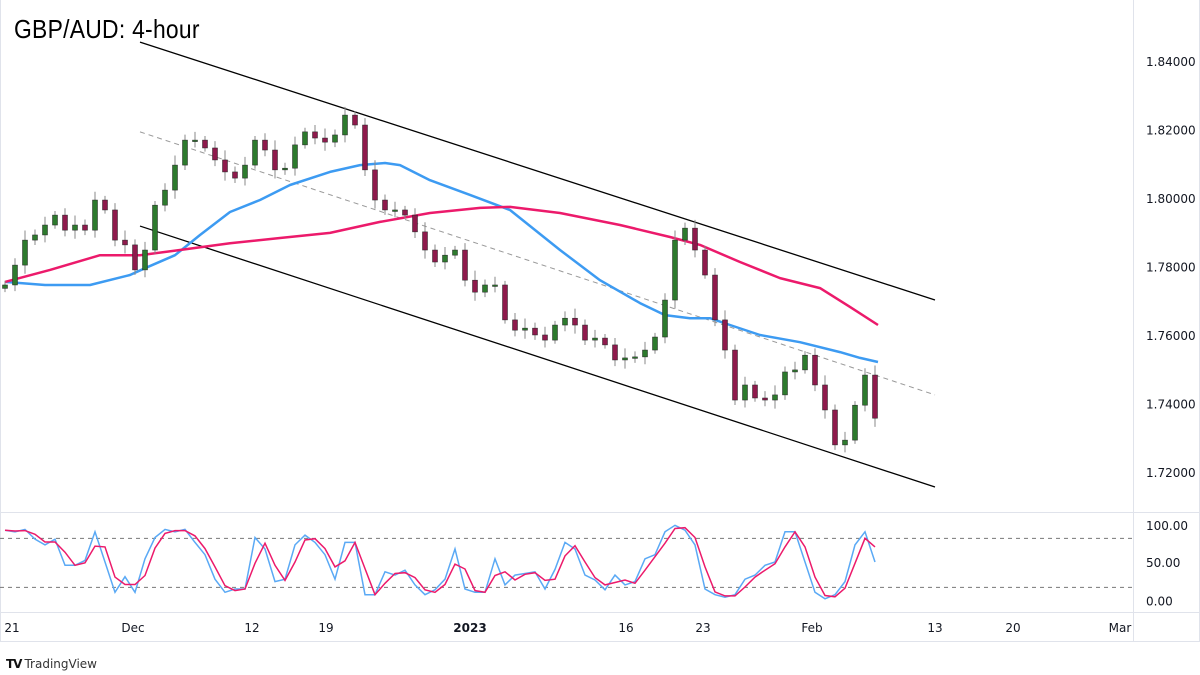 The image size is (1200, 675). Describe the element at coordinates (934, 628) in the screenshot. I see `time-tick-label: 13` at that location.